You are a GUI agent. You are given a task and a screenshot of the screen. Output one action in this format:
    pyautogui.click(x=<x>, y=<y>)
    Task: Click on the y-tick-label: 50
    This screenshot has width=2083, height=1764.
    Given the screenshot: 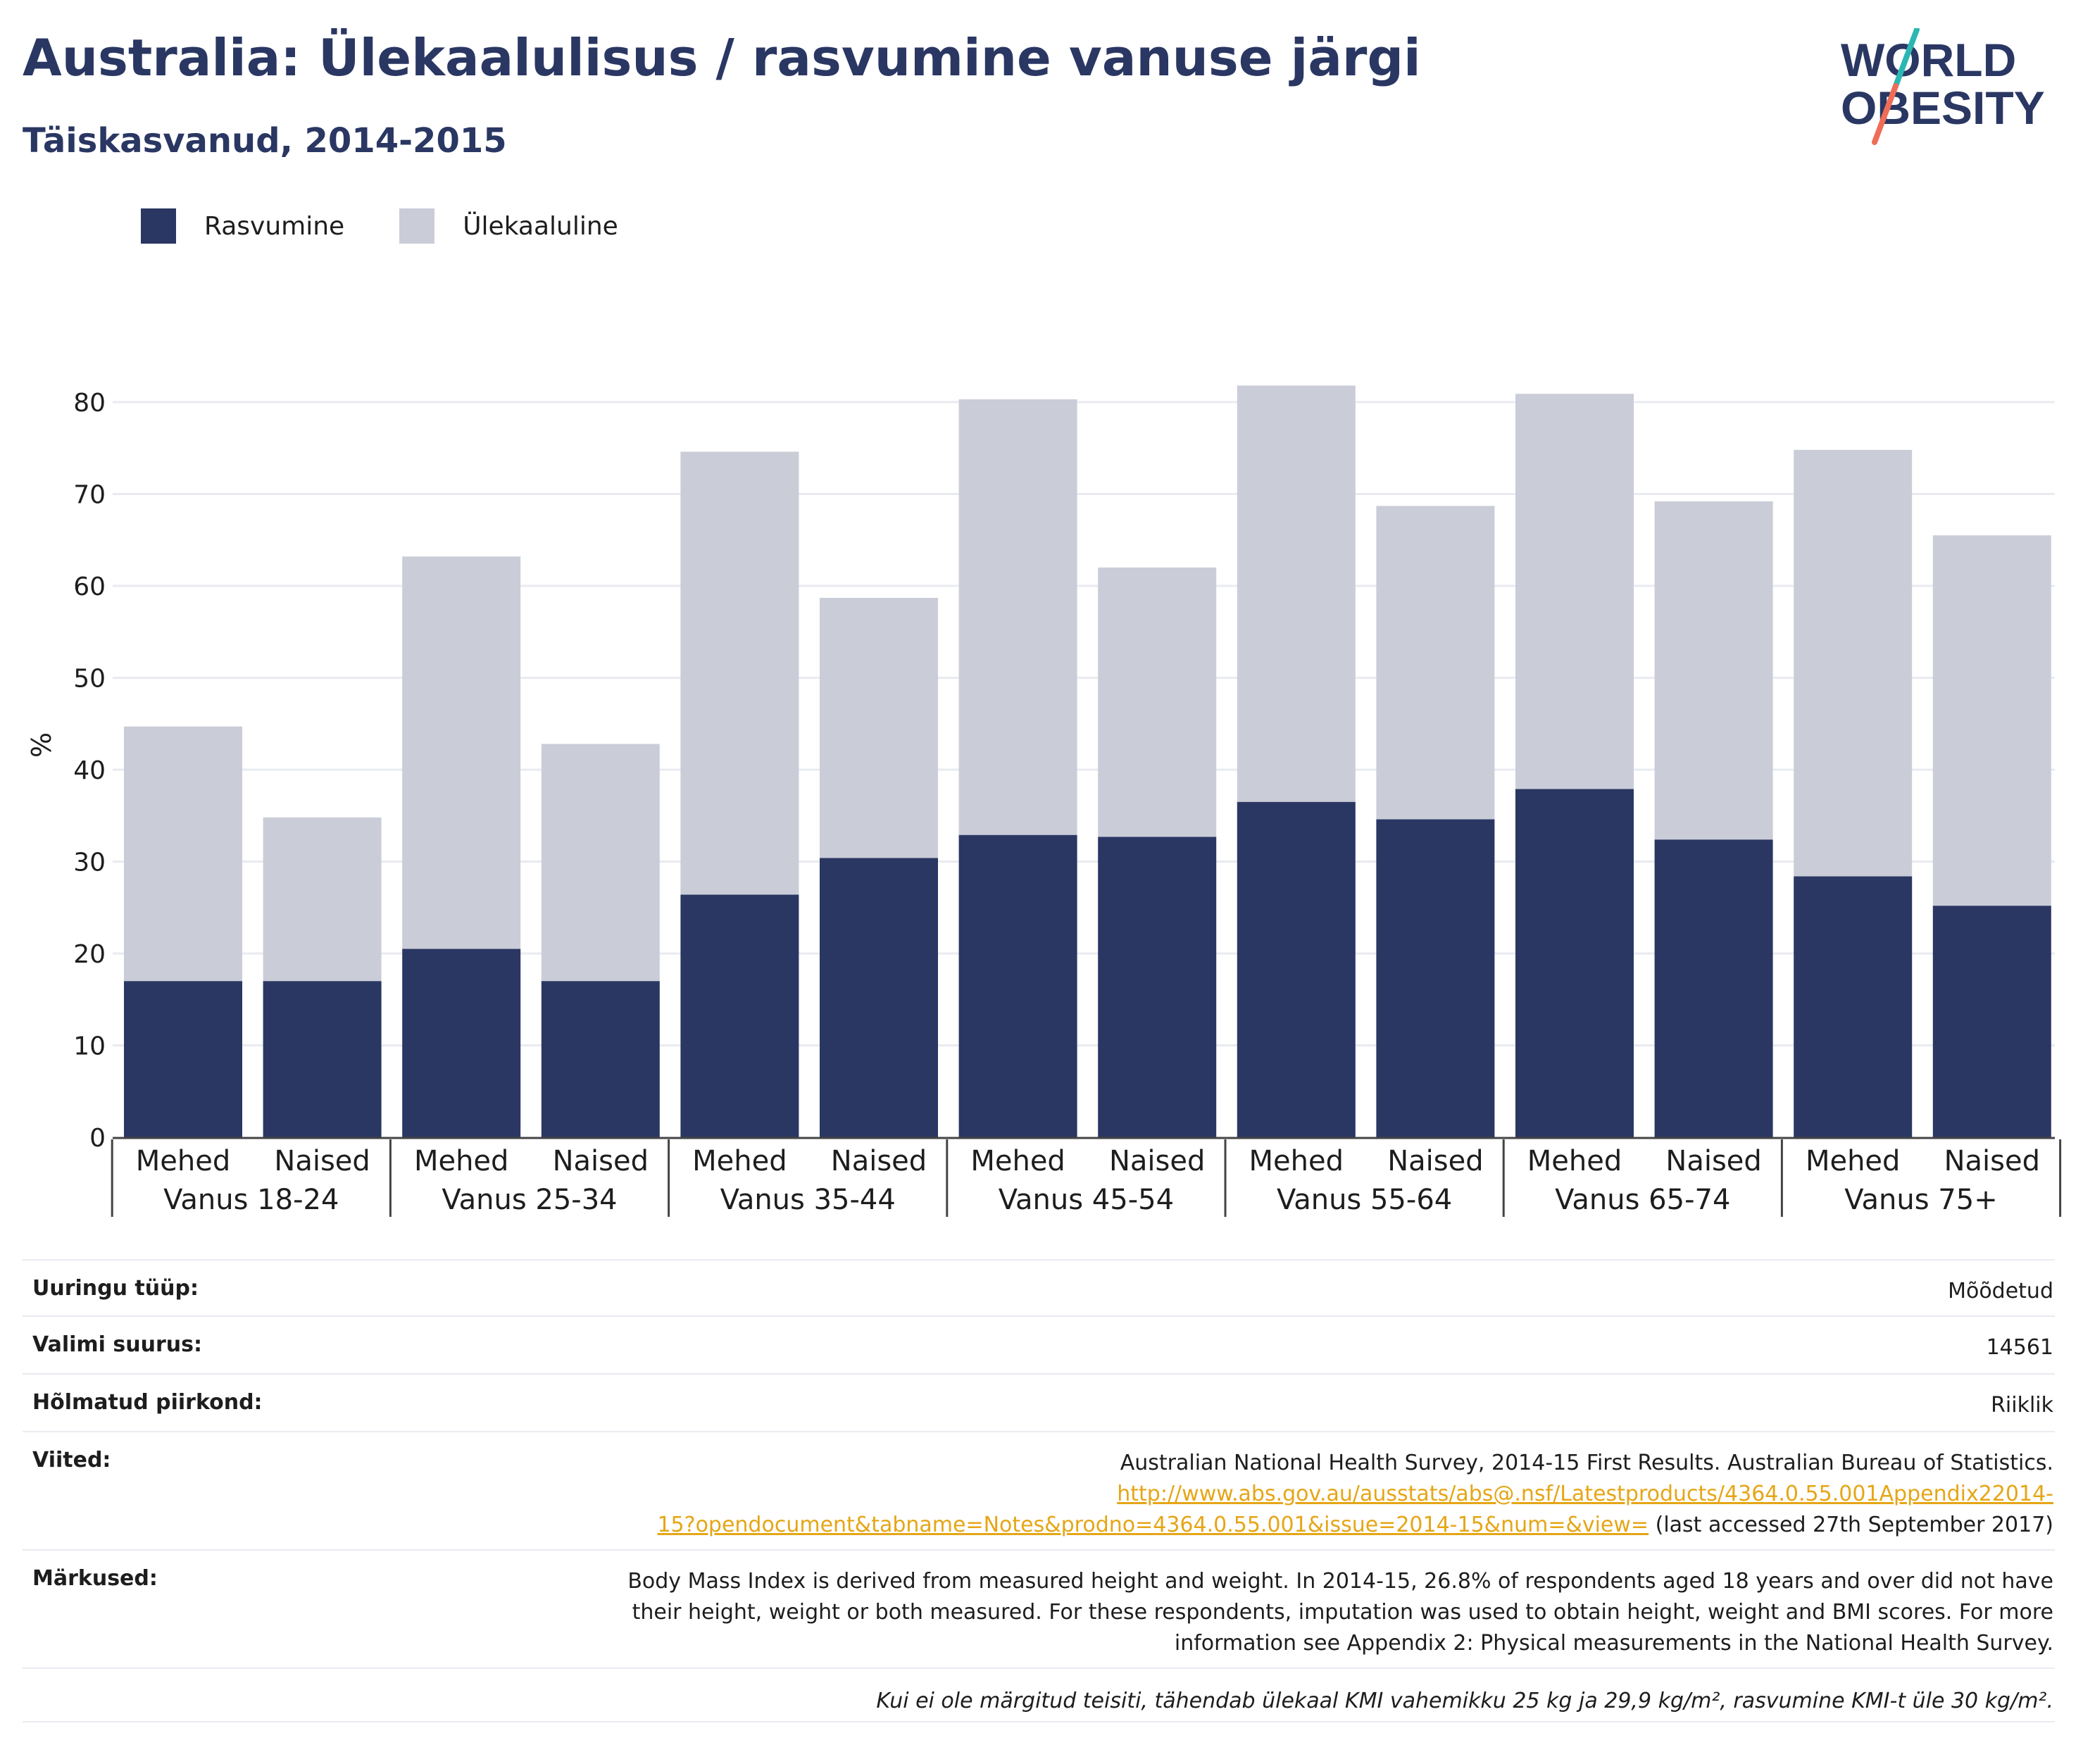 What is the action you would take?
    pyautogui.click(x=90, y=679)
    